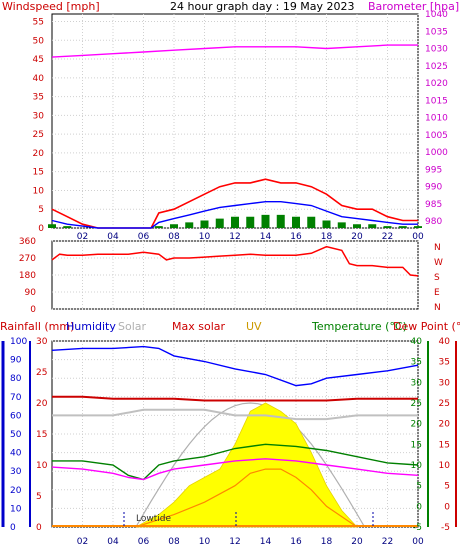 This screenshot has width=460, height=558. Describe the element at coordinates (198, 326) in the screenshot. I see `max-solar-label: Max solar` at that location.